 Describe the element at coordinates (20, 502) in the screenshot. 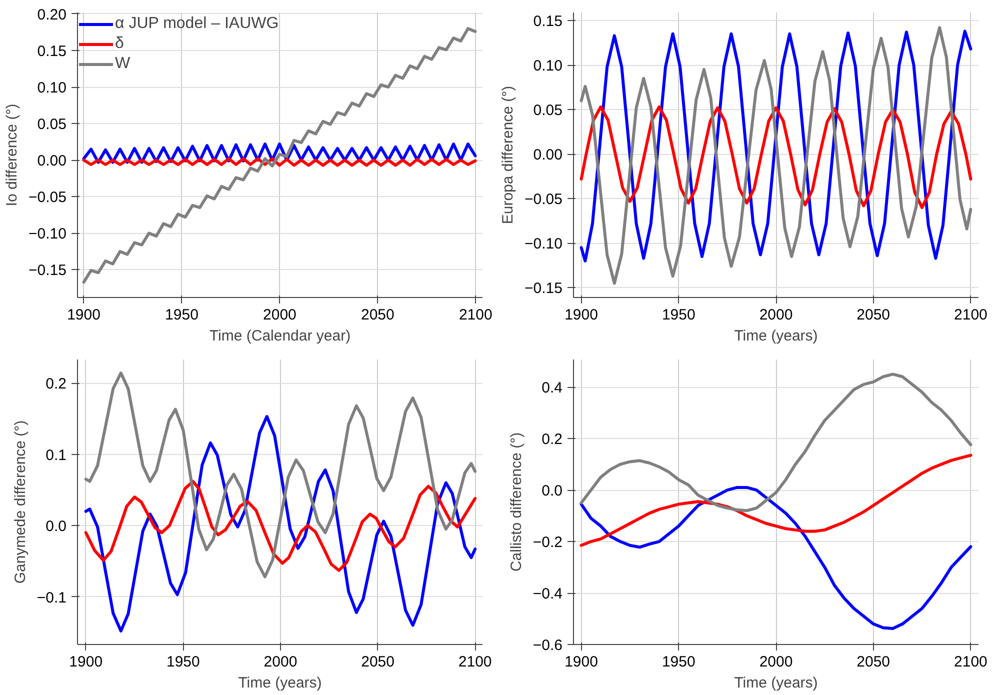

I see `y-axis-title: Ganymede difference (°)` at that location.